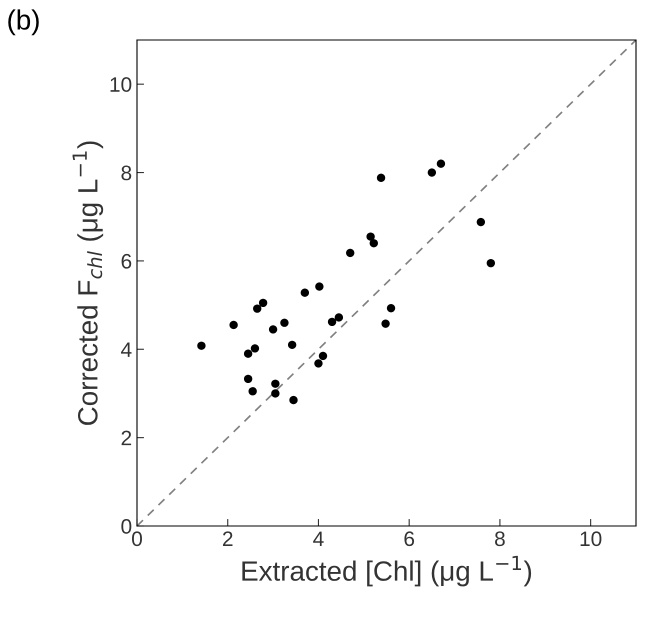 This screenshot has height=623, width=654. Describe the element at coordinates (127, 438) in the screenshot. I see `y-tick-label: 2` at that location.